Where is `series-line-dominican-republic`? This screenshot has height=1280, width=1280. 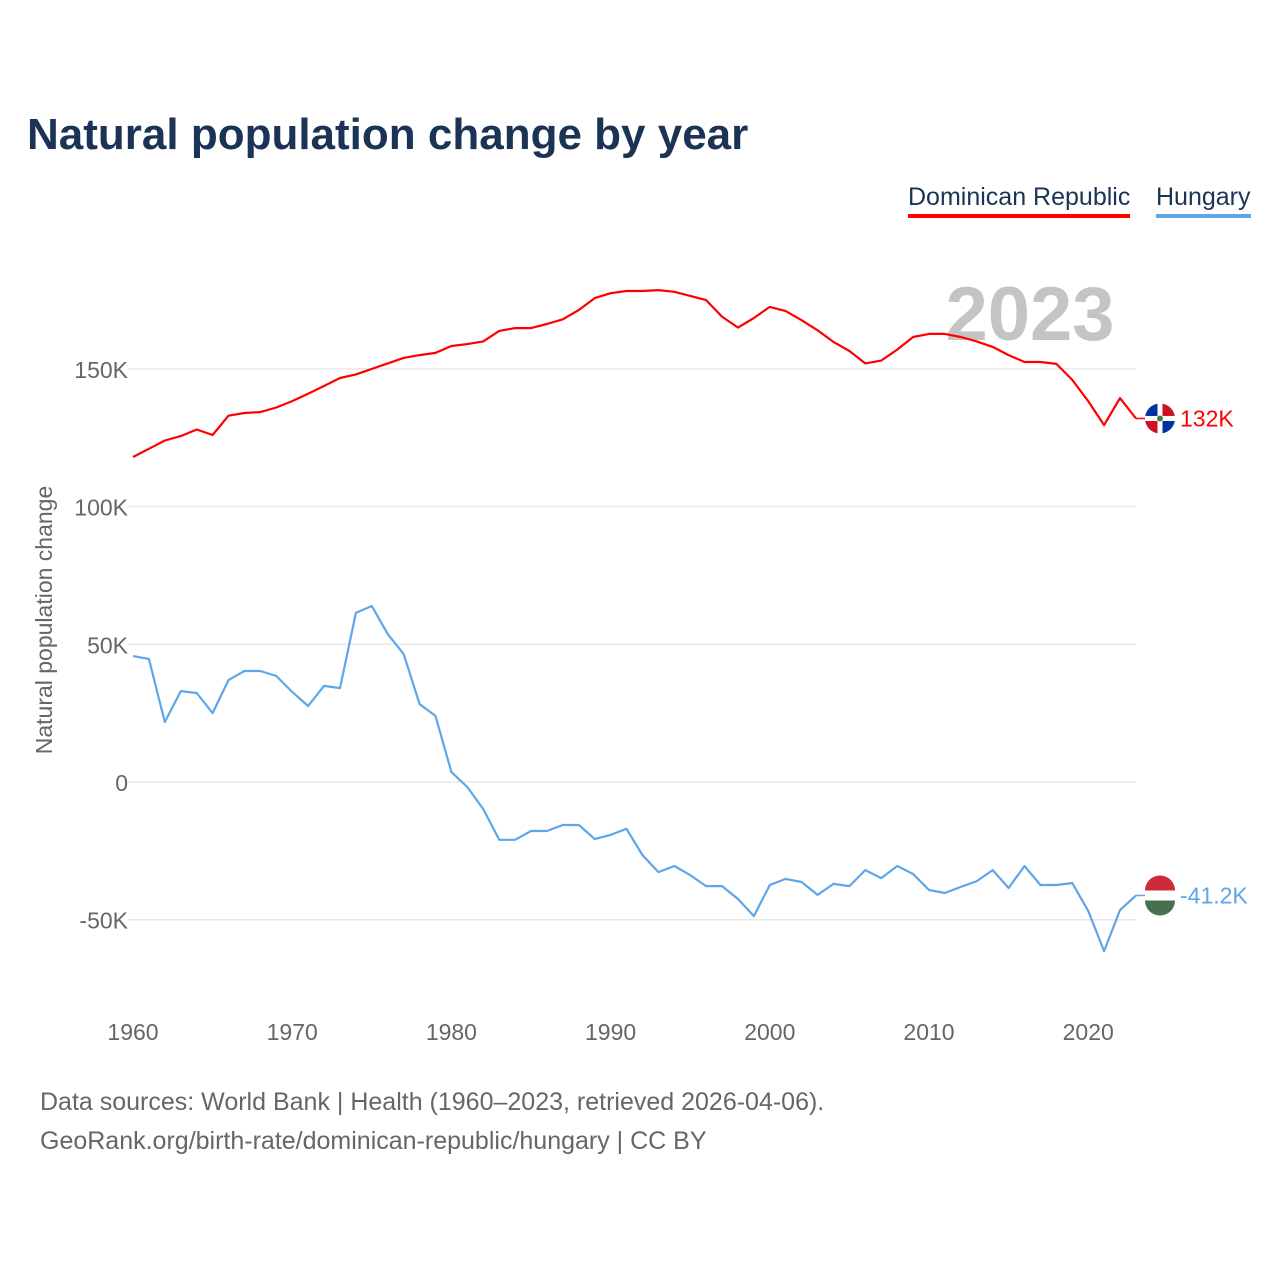 series-line-dominican-republic is located at coordinates (634, 373).